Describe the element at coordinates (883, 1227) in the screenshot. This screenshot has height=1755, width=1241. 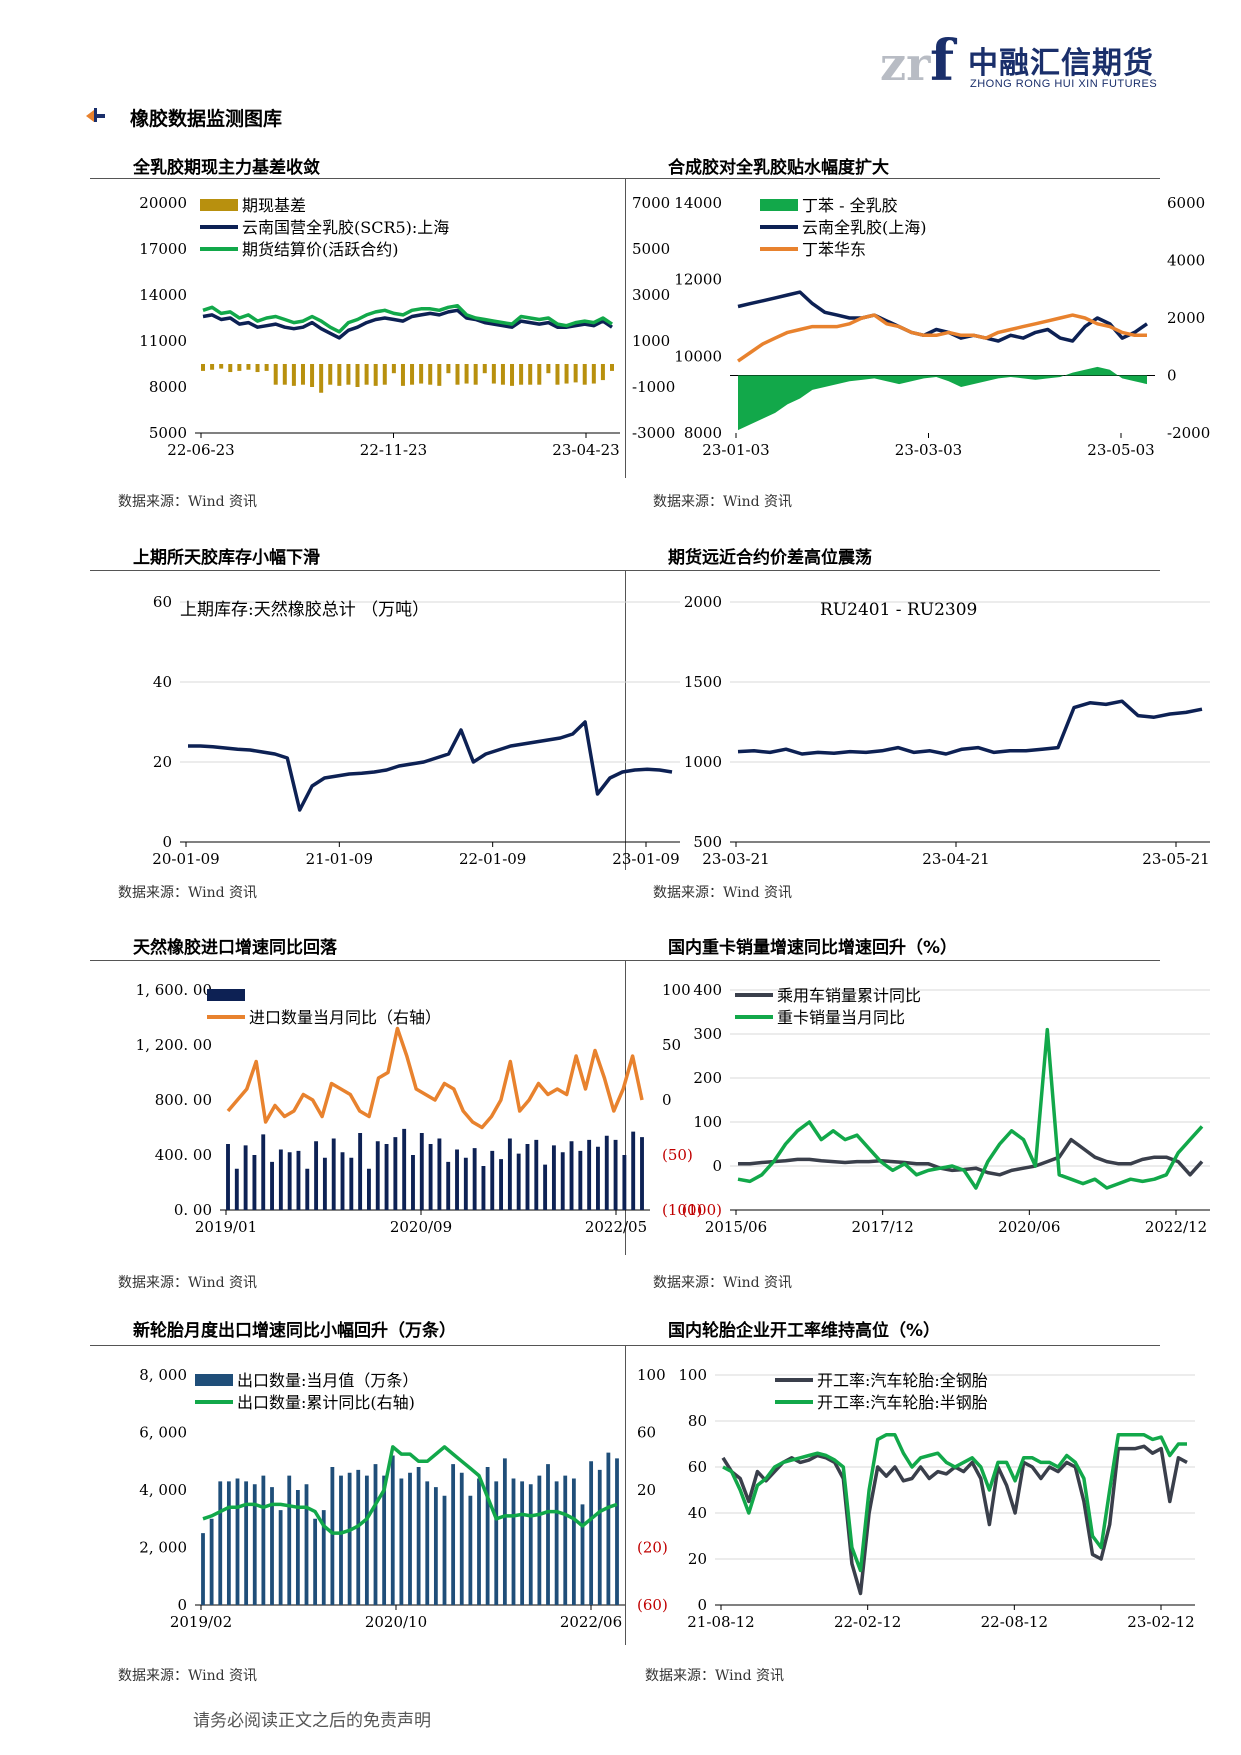
I see `x-tick-label: 2017/12` at that location.